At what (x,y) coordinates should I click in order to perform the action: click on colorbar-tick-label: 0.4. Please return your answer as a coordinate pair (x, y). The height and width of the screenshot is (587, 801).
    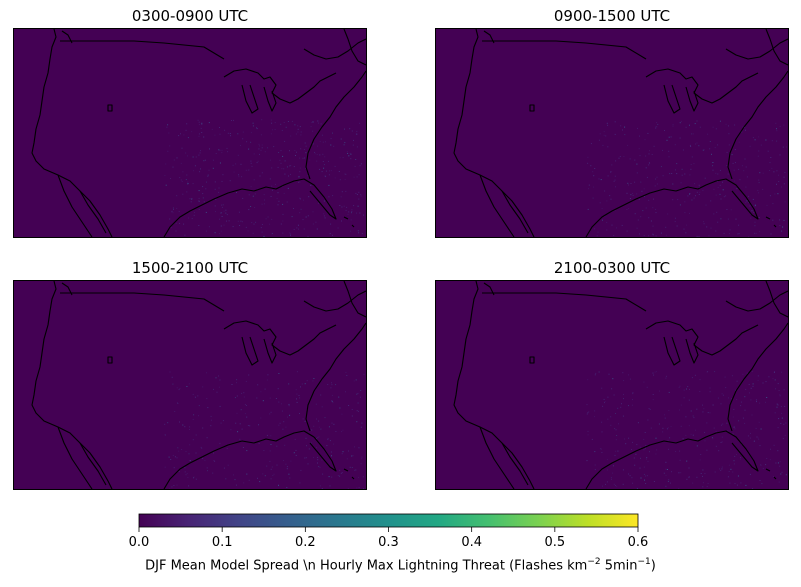
    Looking at the image, I should click on (471, 542).